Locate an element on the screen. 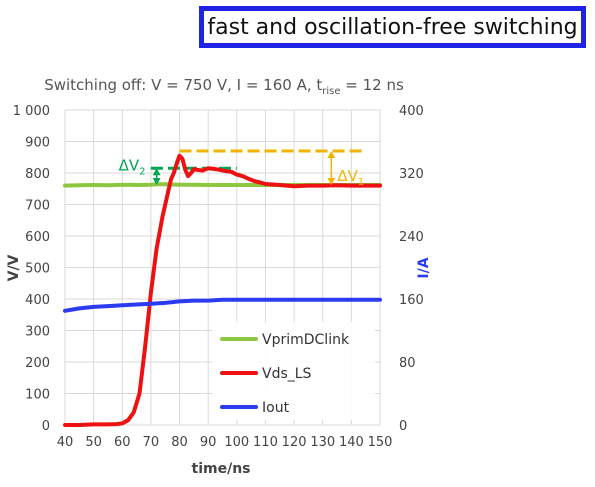 Image resolution: width=595 pixels, height=487 pixels. delta-v2-label: ΔV2 is located at coordinates (132, 167).